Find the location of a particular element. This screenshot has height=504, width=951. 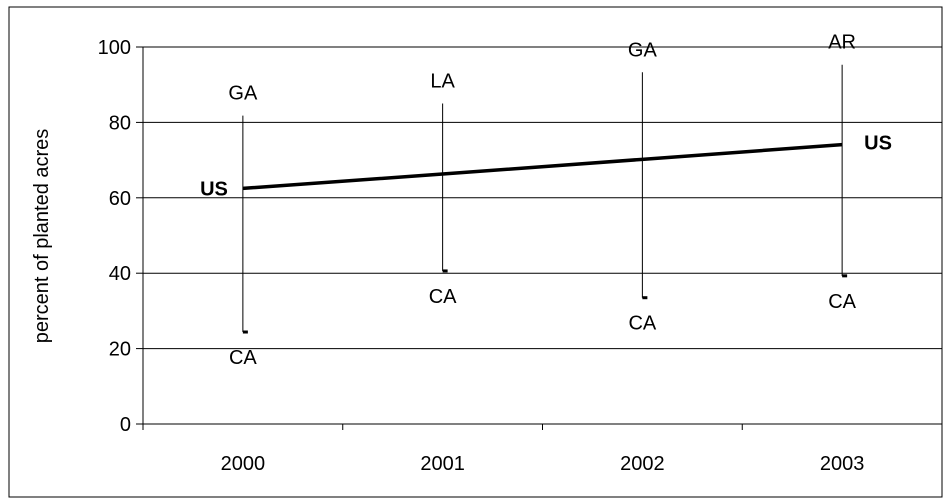

series-lines is located at coordinates (542, 166).